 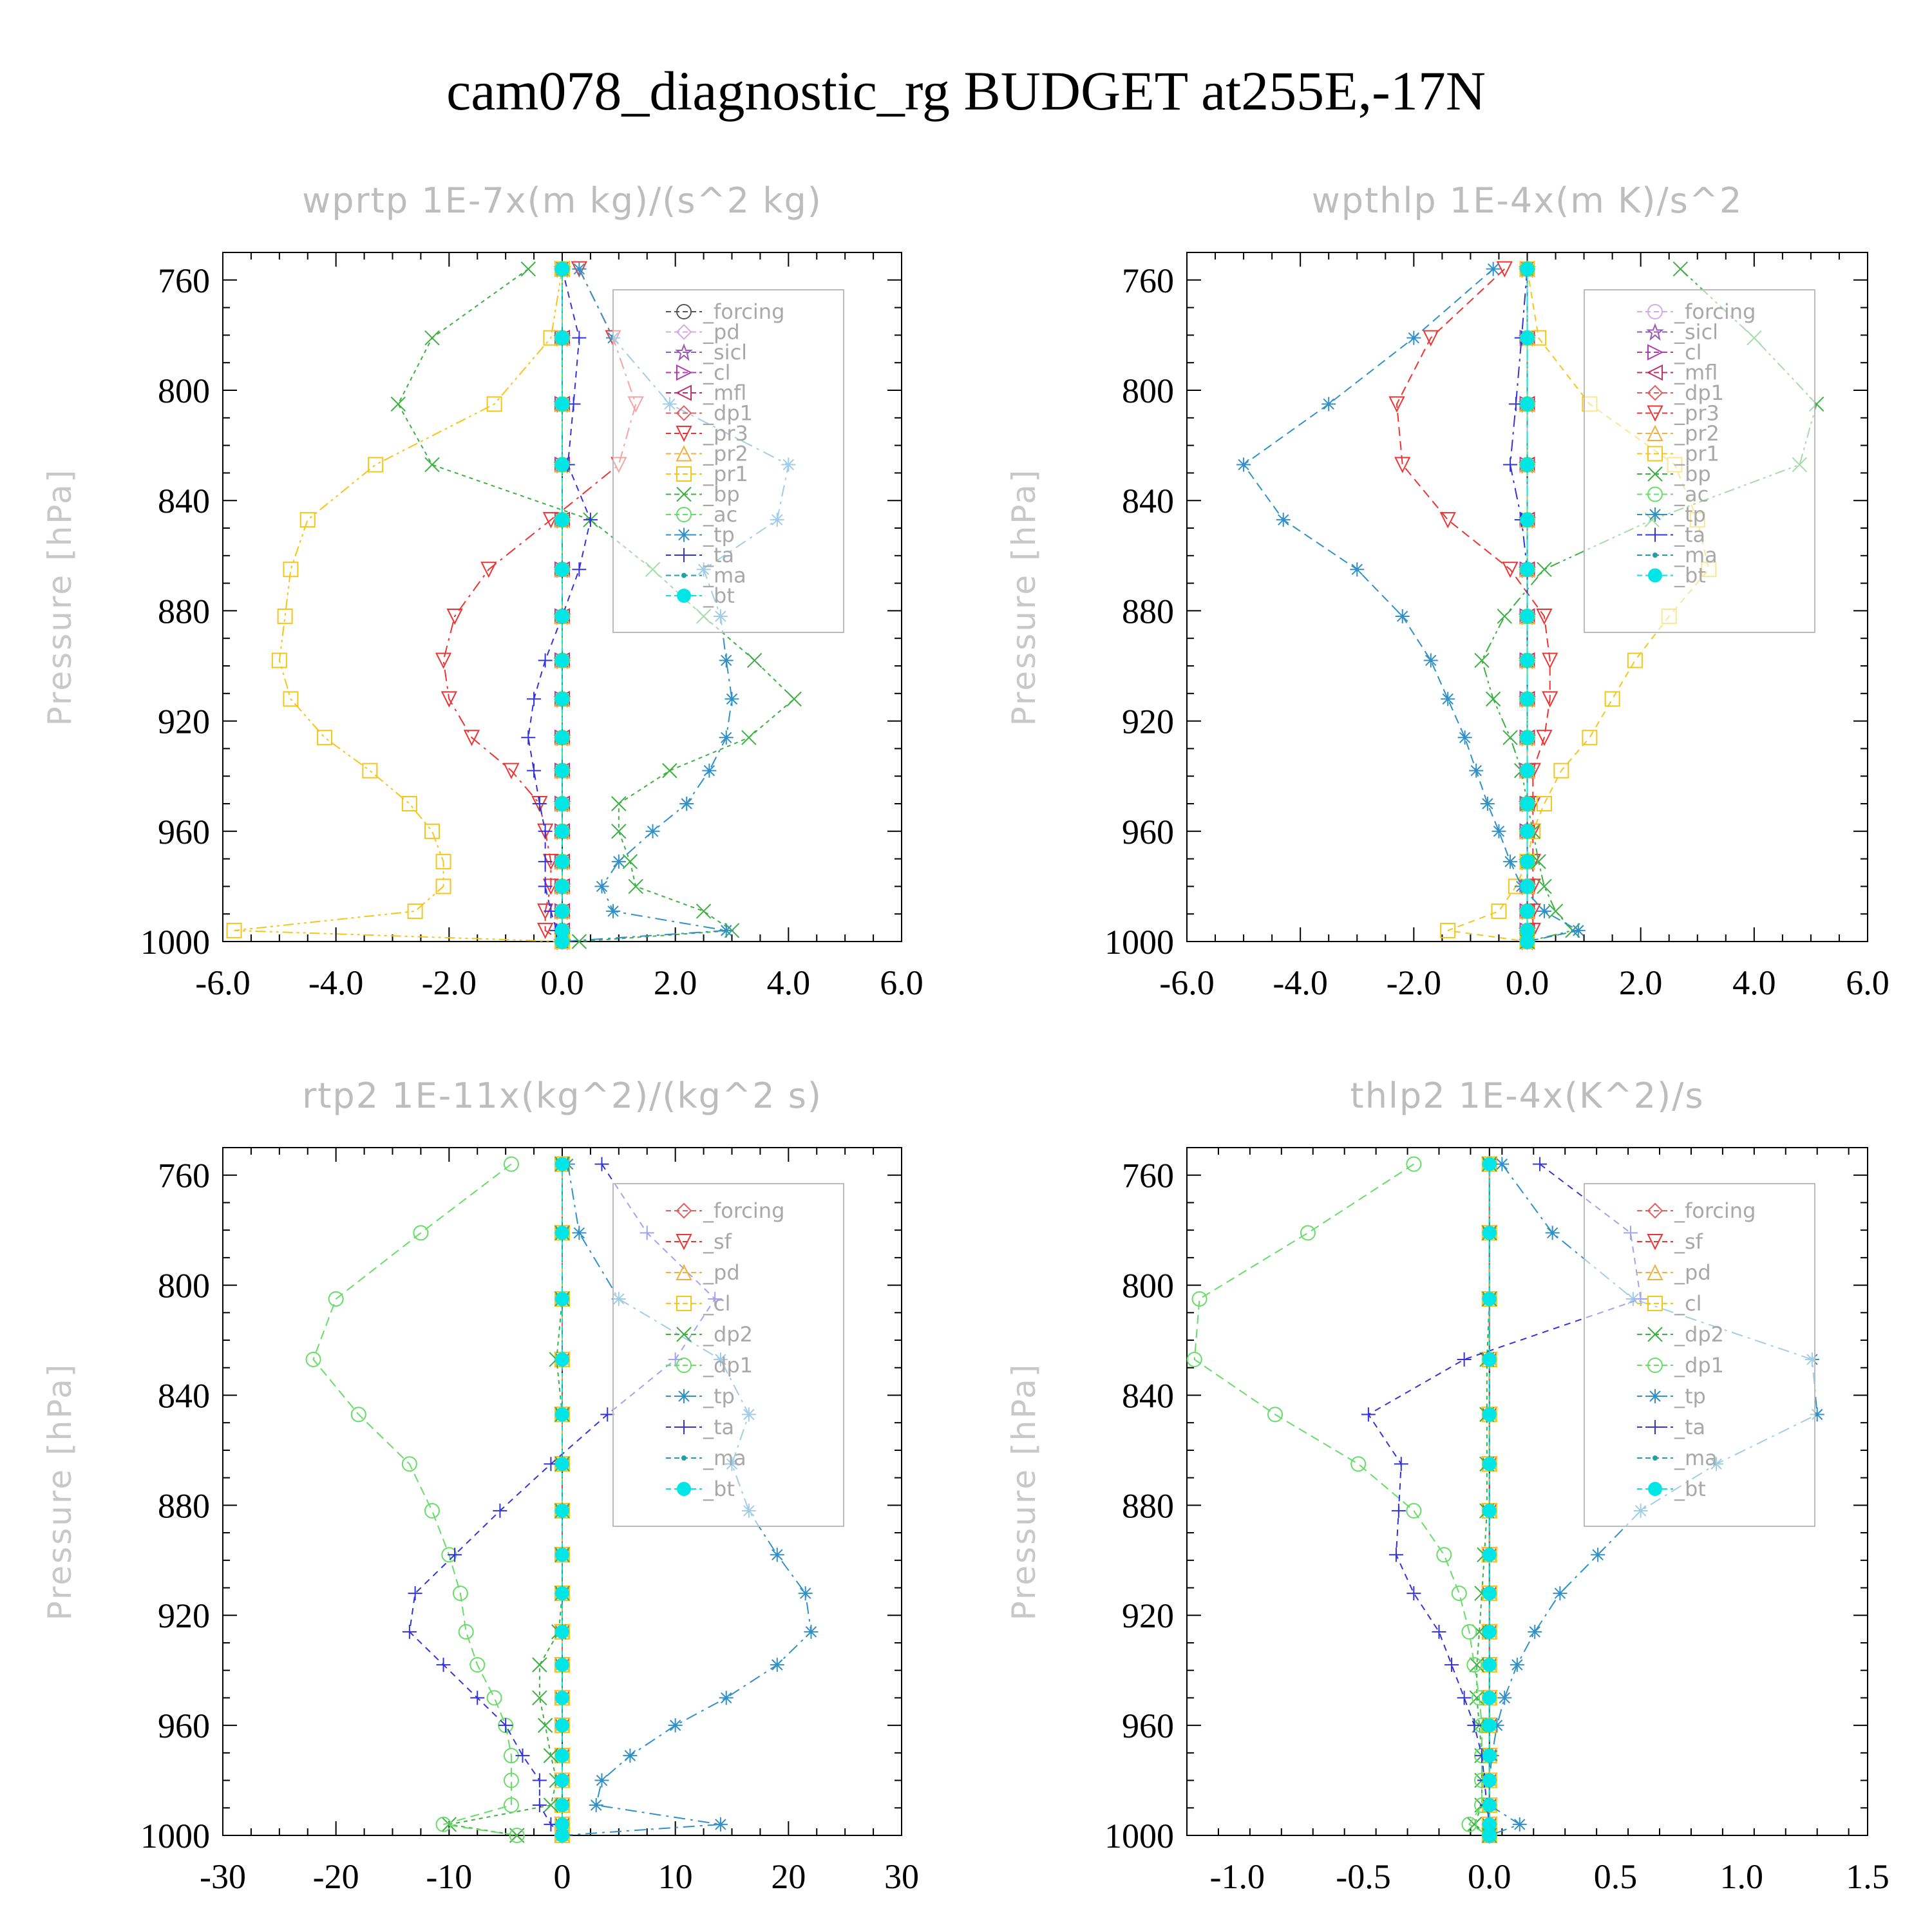 What do you see at coordinates (449, 982) in the screenshot?
I see `x-tick-label: -2.0` at bounding box center [449, 982].